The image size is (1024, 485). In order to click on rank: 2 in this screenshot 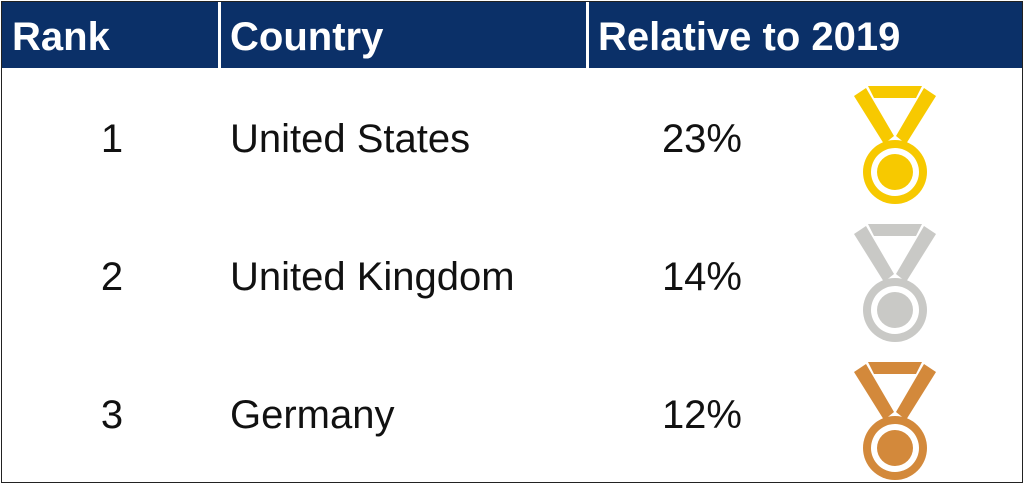, I will do `click(112, 277)`.